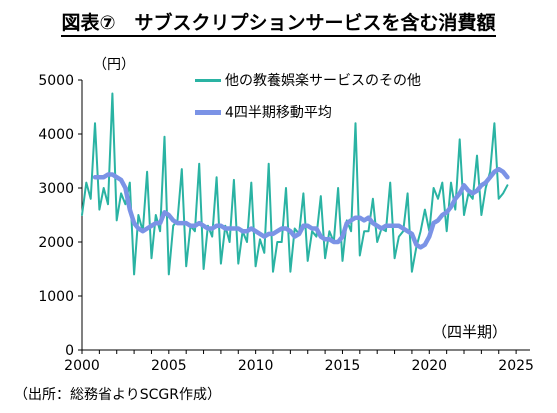 The width and height of the screenshot is (557, 413). What do you see at coordinates (278, 22) in the screenshot?
I see `chart-title: 図表⑦ サブスクリプションサービスを含む消費額` at bounding box center [278, 22].